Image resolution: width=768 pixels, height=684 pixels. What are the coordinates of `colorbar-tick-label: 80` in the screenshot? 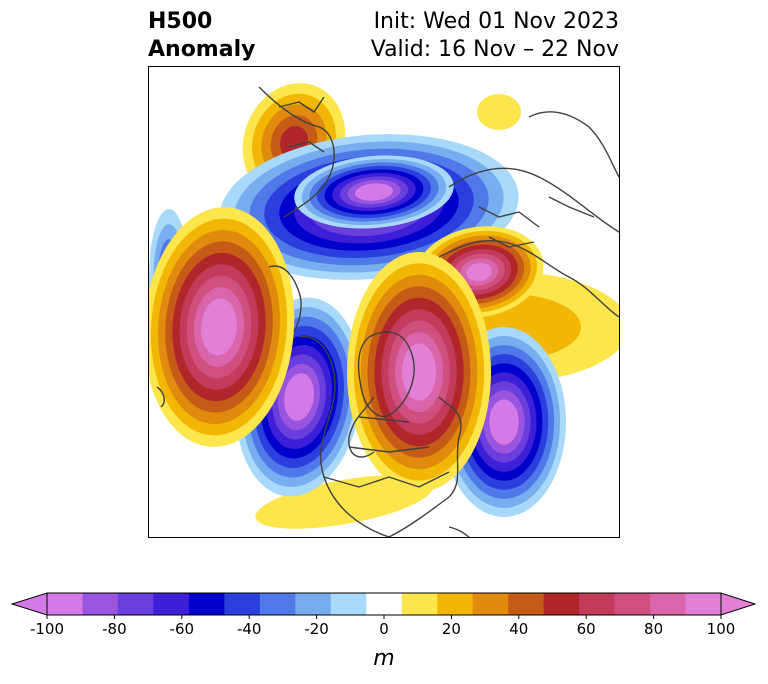 It's located at (653, 629).